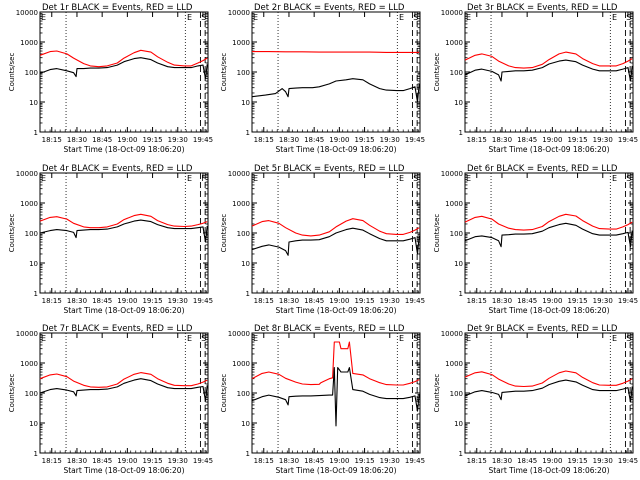  What do you see at coordinates (329, 169) in the screenshot?
I see `chart-title: Det 5r BLACK = Events, RED = LLD` at bounding box center [329, 169].